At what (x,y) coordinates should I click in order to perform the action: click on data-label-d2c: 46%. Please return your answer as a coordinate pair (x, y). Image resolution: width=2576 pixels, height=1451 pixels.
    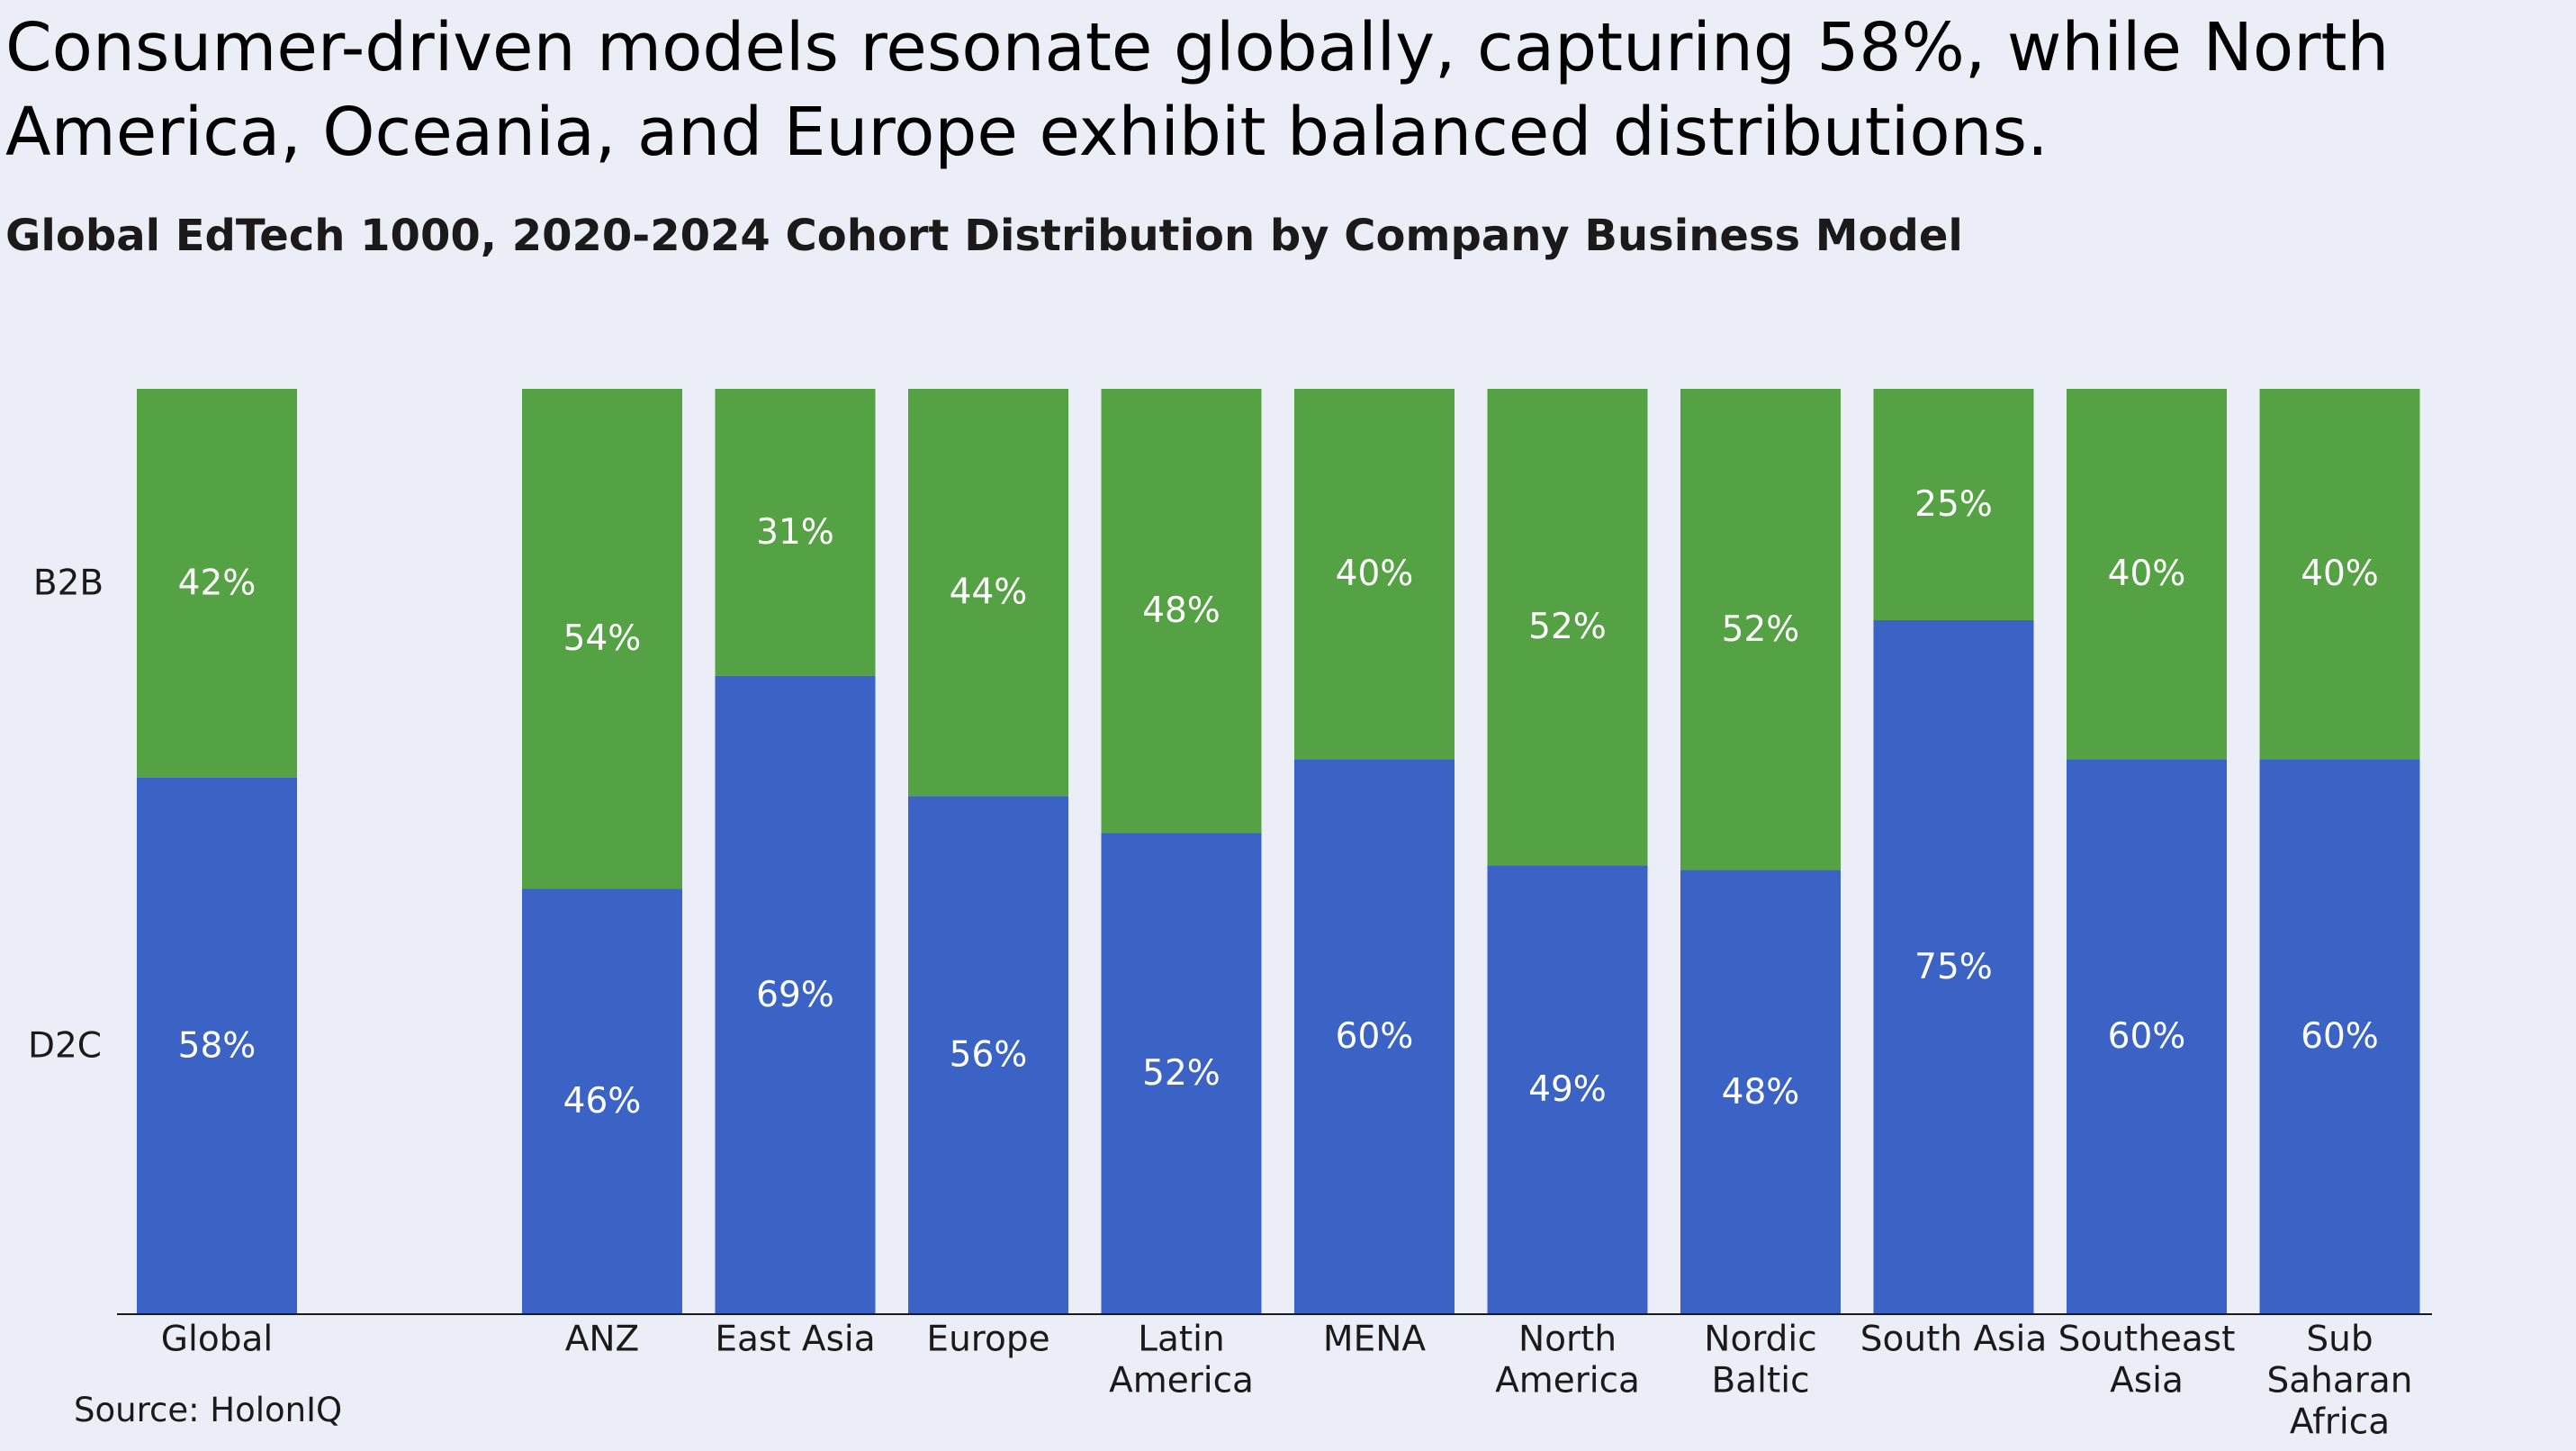
    Looking at the image, I should click on (602, 1102).